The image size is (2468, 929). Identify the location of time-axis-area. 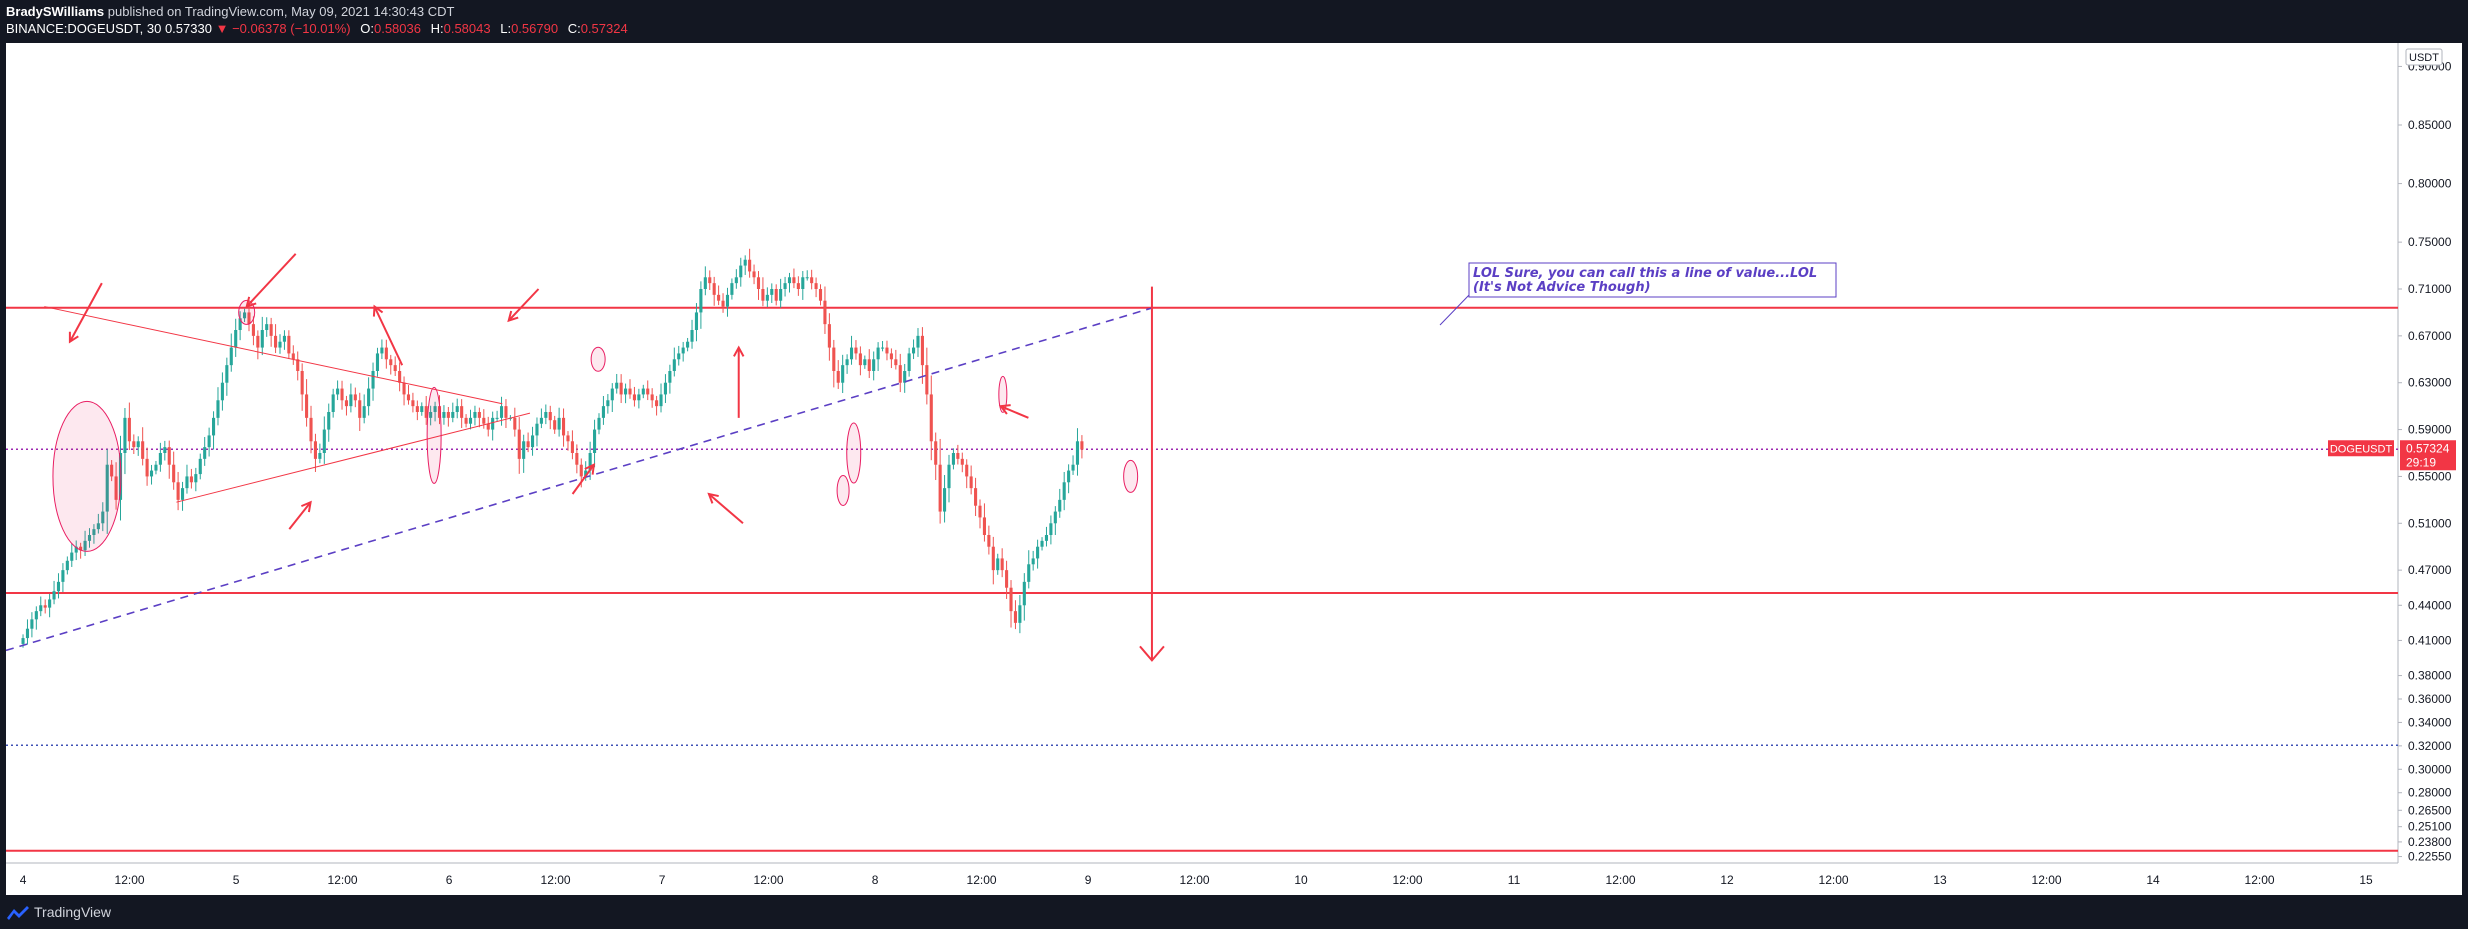
(1234, 879).